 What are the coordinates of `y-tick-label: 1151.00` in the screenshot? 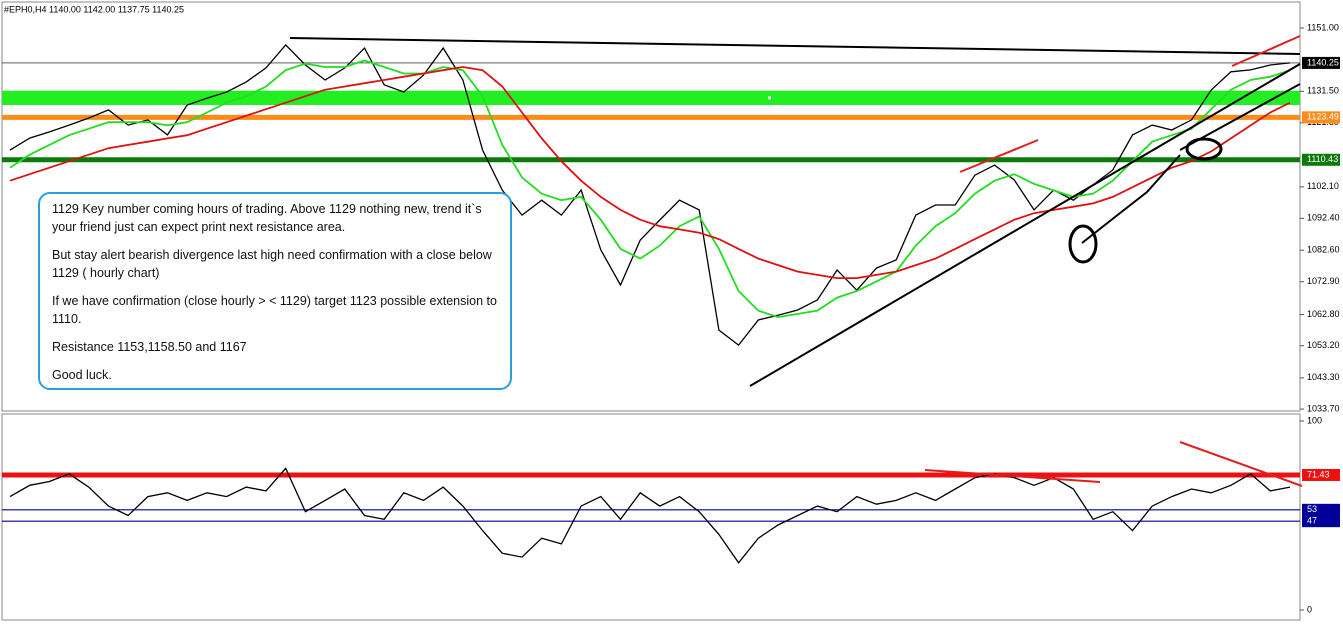 It's located at (1323, 27).